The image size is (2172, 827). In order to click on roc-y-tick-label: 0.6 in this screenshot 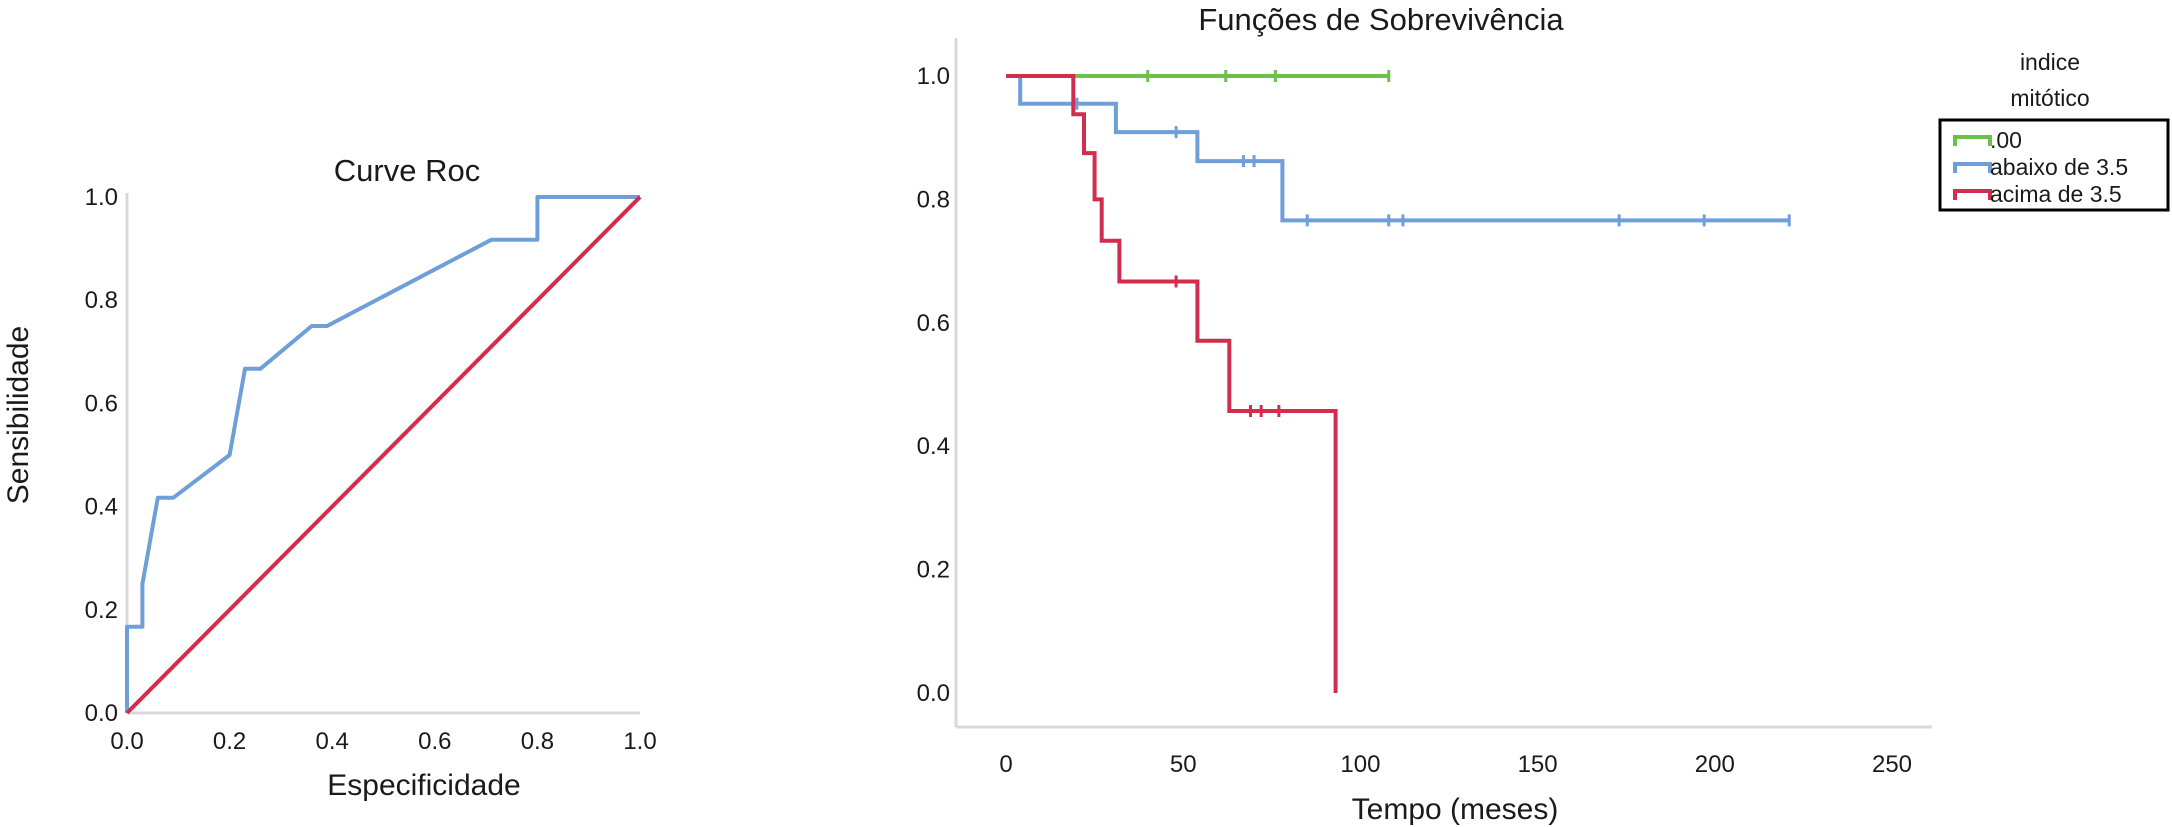, I will do `click(101, 403)`.